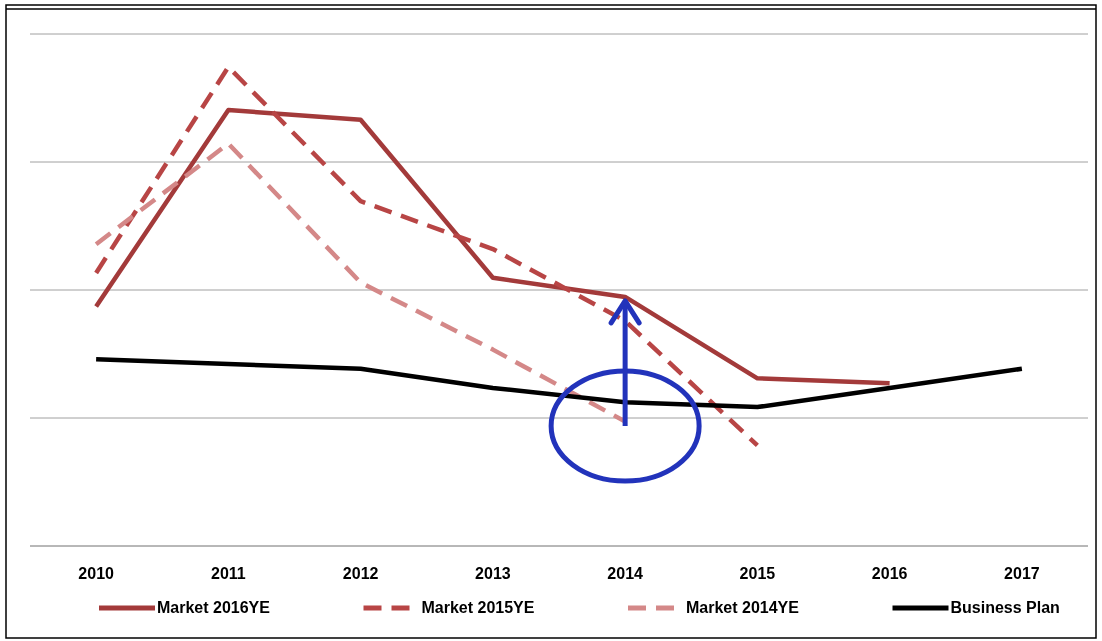 This screenshot has width=1102, height=641. I want to click on x-tick-label: 2010, so click(96, 573).